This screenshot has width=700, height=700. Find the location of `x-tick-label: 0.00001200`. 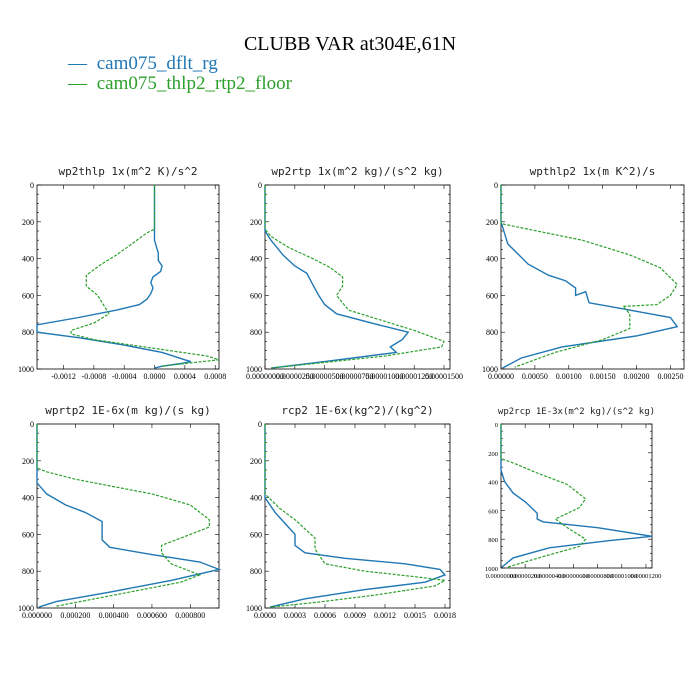

x-tick-label: 0.00001200 is located at coordinates (646, 576).